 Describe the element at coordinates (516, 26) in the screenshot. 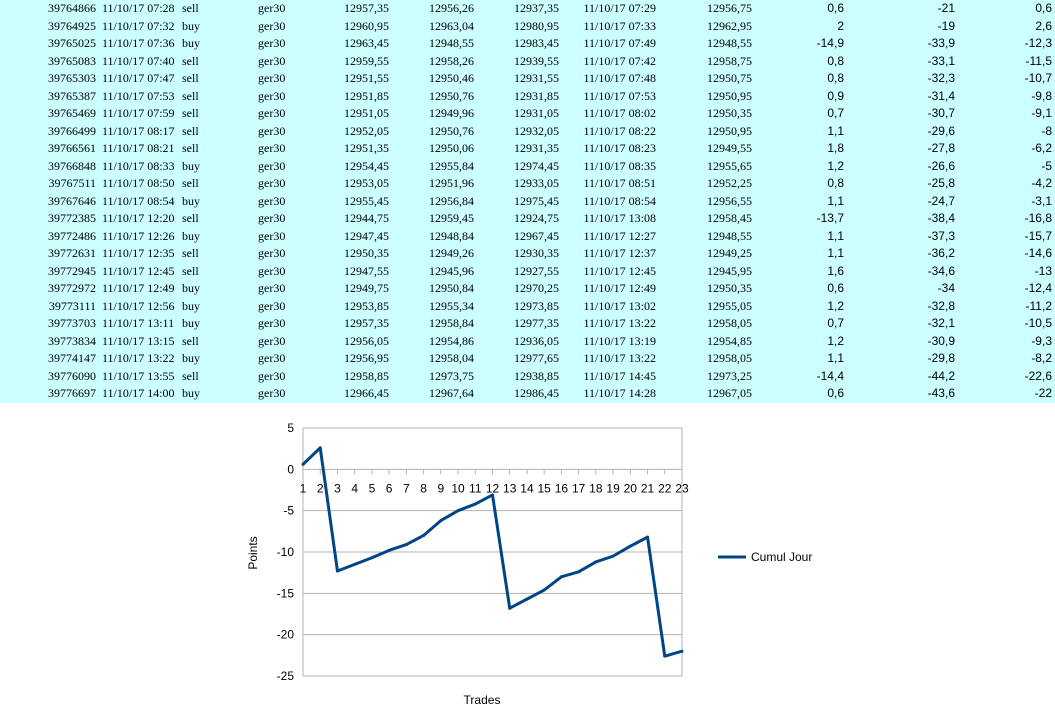

I see `tp-cell: 12980,95` at that location.